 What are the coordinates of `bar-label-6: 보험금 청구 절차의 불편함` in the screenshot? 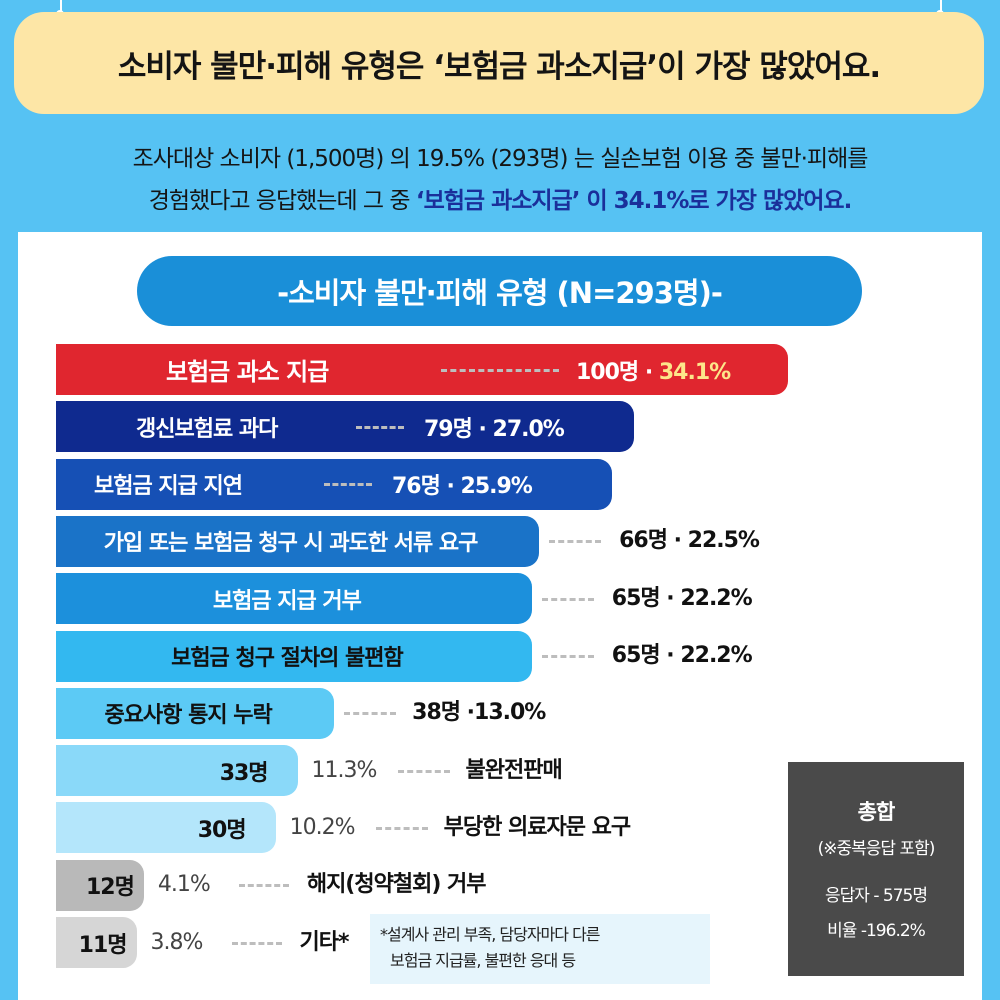 It's located at (287, 658).